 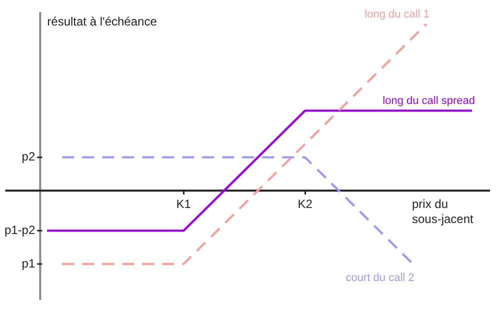 I want to click on x-tick-label: K1, so click(x=184, y=204).